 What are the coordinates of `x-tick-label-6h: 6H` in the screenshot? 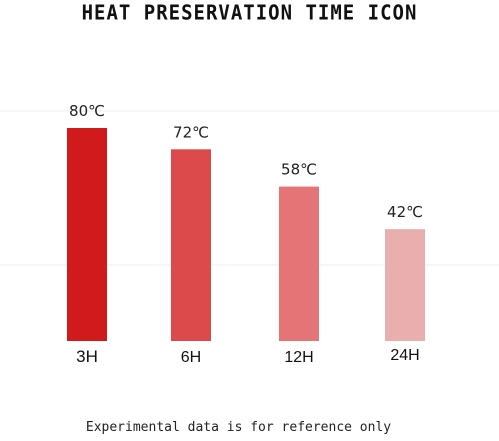 It's located at (191, 357).